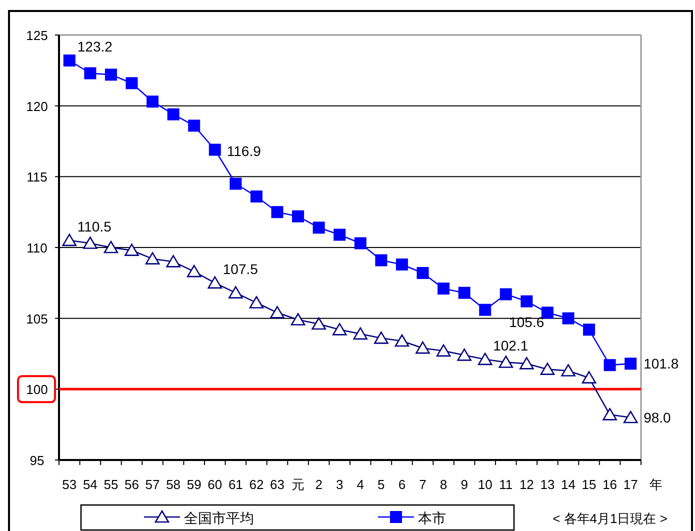 The image size is (695, 531). What do you see at coordinates (131, 484) in the screenshot?
I see `x-tick-label: 56` at bounding box center [131, 484].